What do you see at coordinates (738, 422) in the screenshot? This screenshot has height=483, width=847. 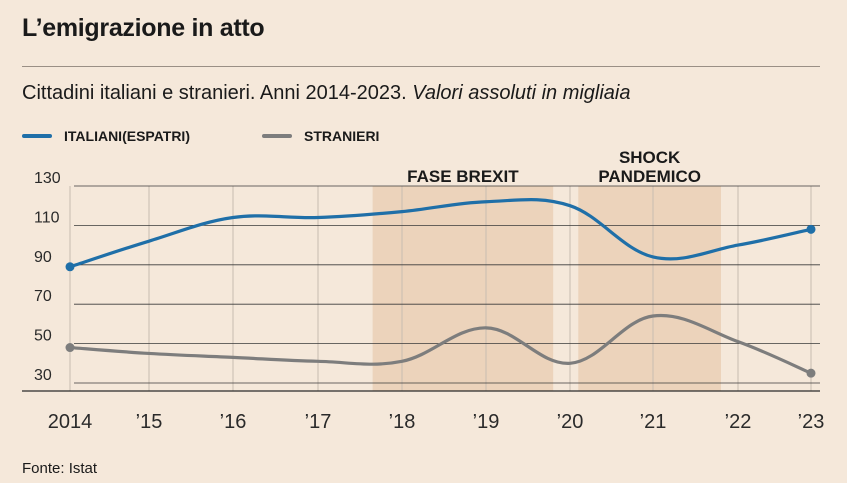 I see `x-tick-label: ’22` at bounding box center [738, 422].